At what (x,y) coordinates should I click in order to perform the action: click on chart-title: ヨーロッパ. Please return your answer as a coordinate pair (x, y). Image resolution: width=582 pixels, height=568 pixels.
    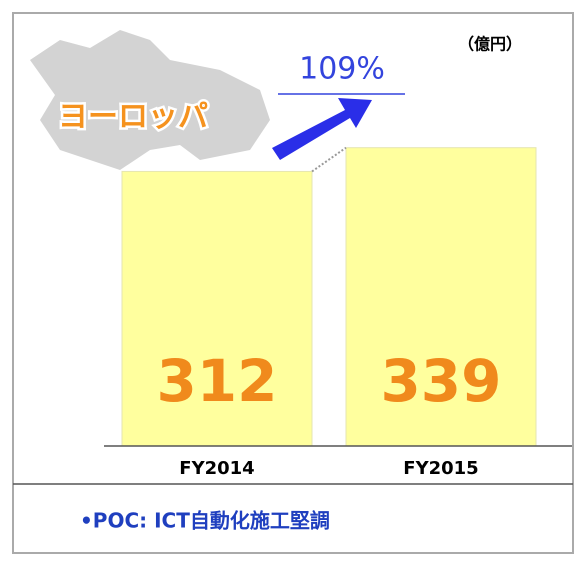
    Looking at the image, I should click on (133, 117).